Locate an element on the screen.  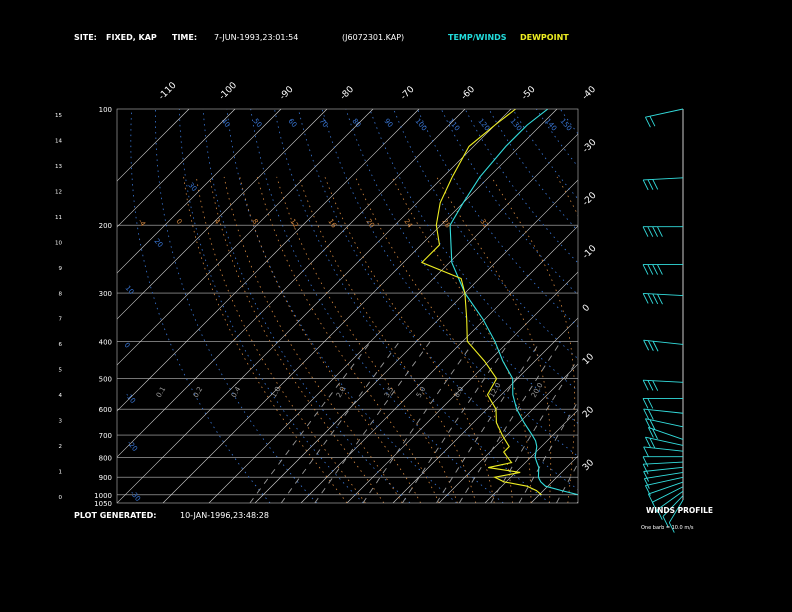
temp-winds-legend: TEMP/WINDS is located at coordinates (477, 37).